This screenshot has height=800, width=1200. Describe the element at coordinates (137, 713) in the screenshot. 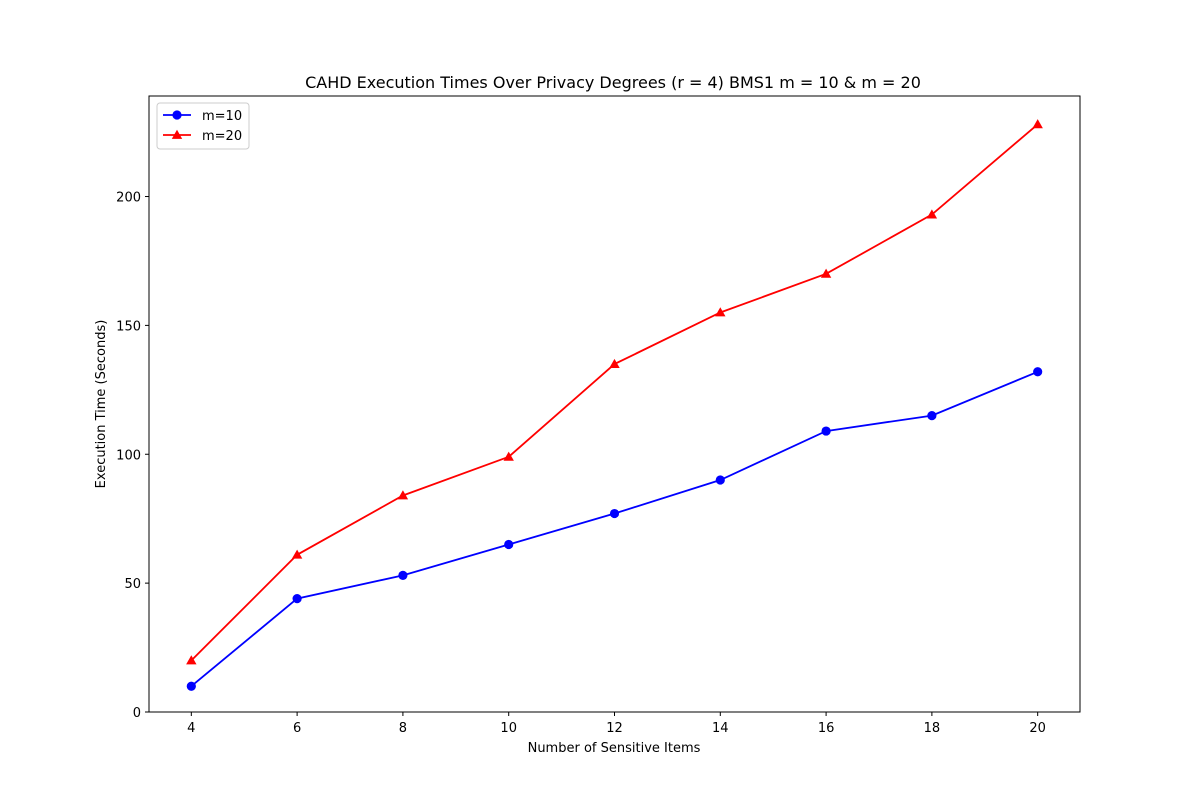

I see `y-tick-label: 0` at that location.